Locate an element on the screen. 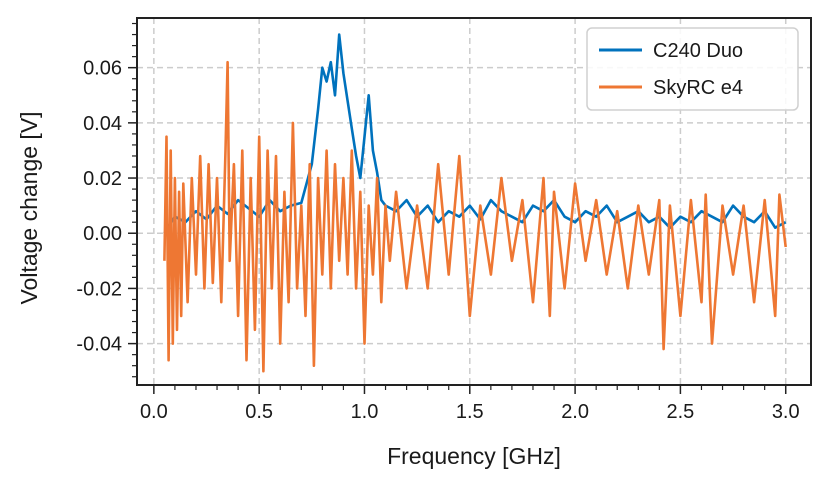 This screenshot has height=488, width=830. x-tick-label: 2.5 is located at coordinates (681, 412).